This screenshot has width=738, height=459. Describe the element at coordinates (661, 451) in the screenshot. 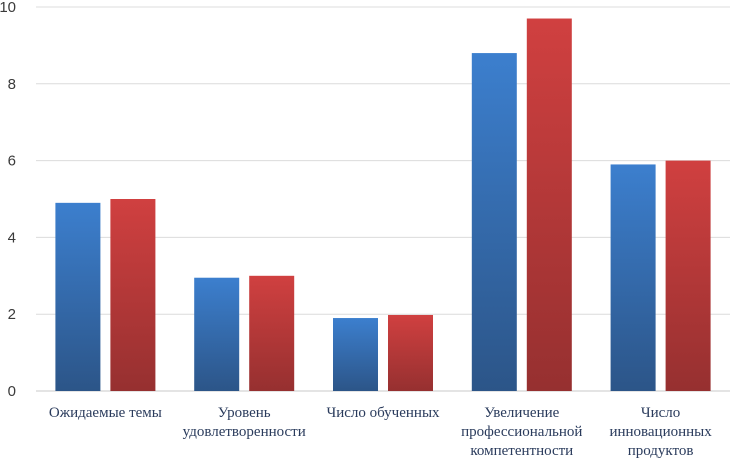

I see `x-tick-label: продуктов` at that location.